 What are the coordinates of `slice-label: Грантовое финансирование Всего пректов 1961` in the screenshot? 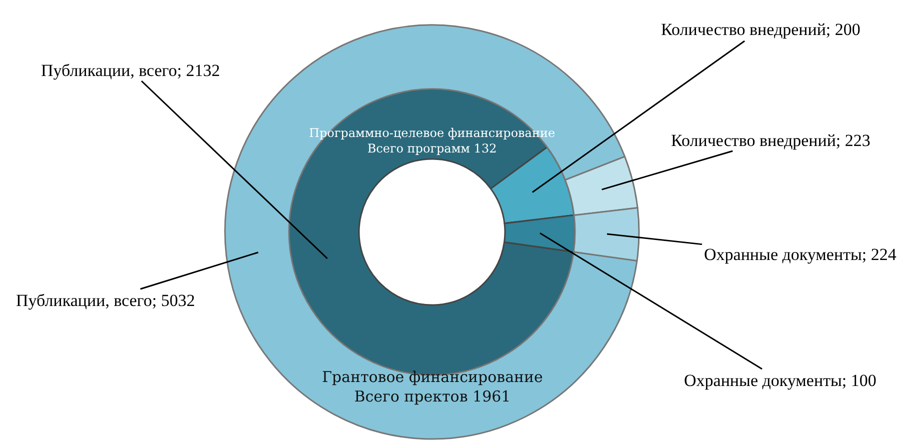 It's located at (433, 387).